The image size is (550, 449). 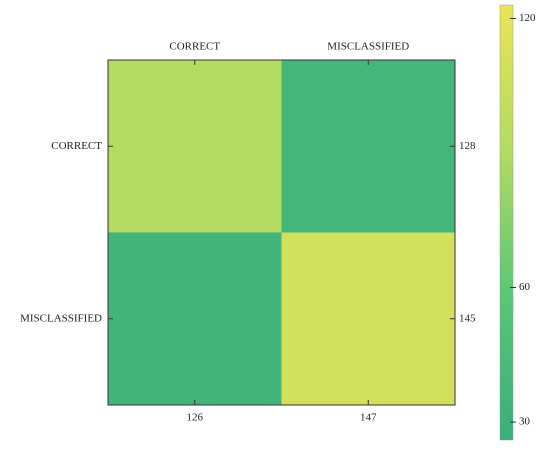 I want to click on column-total: 147, so click(x=368, y=418).